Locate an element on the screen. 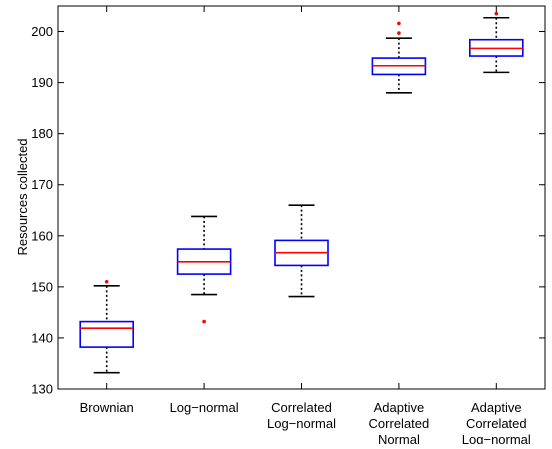 This screenshot has height=449, width=552. y-tick-label: 200 is located at coordinates (42, 31).